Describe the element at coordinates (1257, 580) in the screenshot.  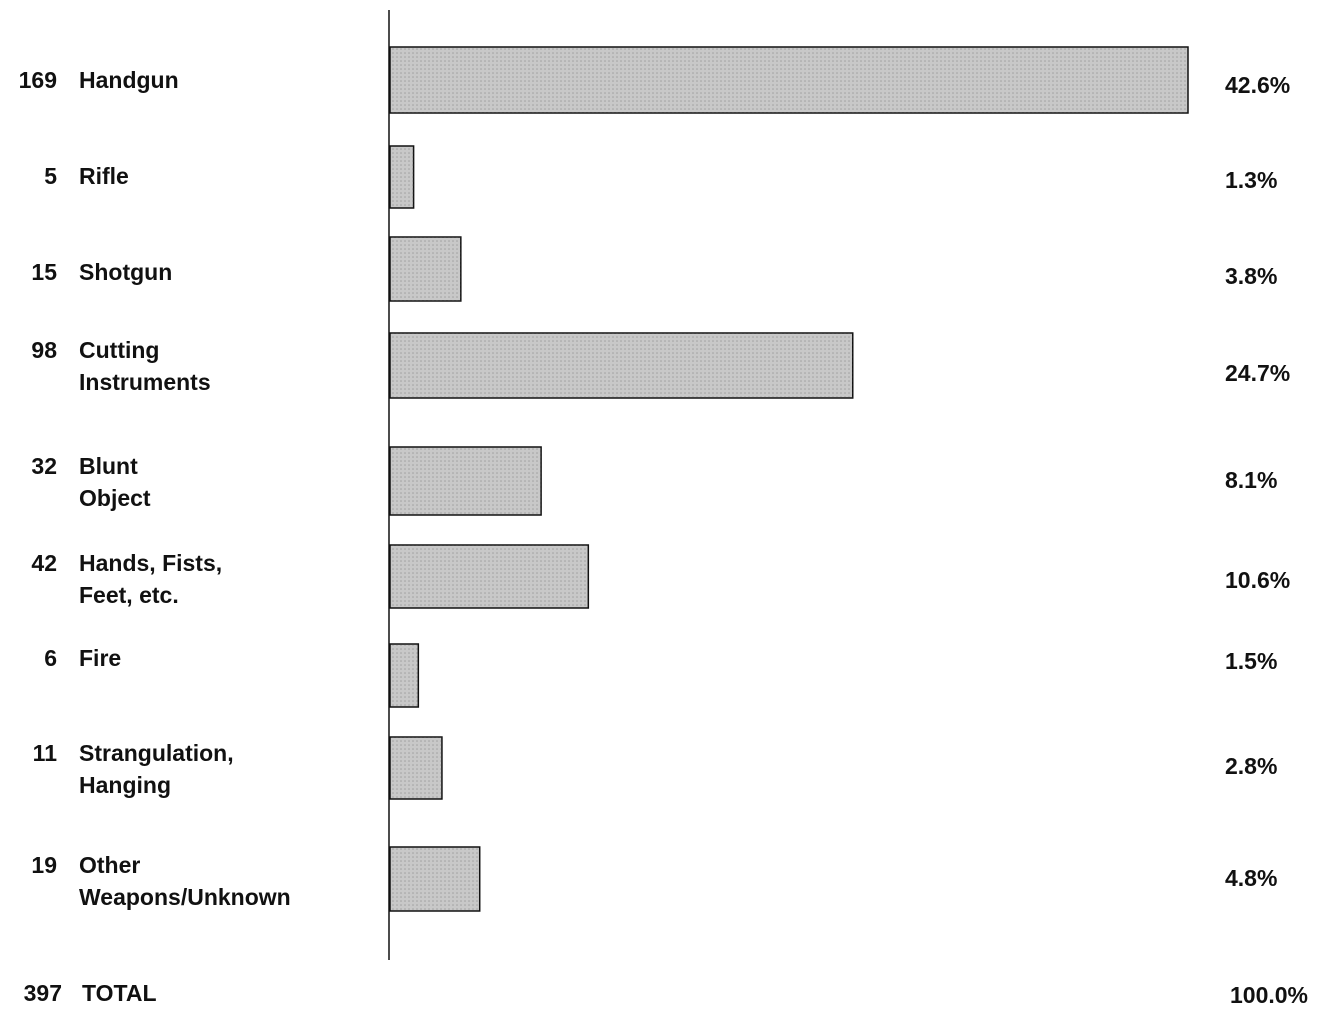
I see `percent-label: 10.6%` at that location.